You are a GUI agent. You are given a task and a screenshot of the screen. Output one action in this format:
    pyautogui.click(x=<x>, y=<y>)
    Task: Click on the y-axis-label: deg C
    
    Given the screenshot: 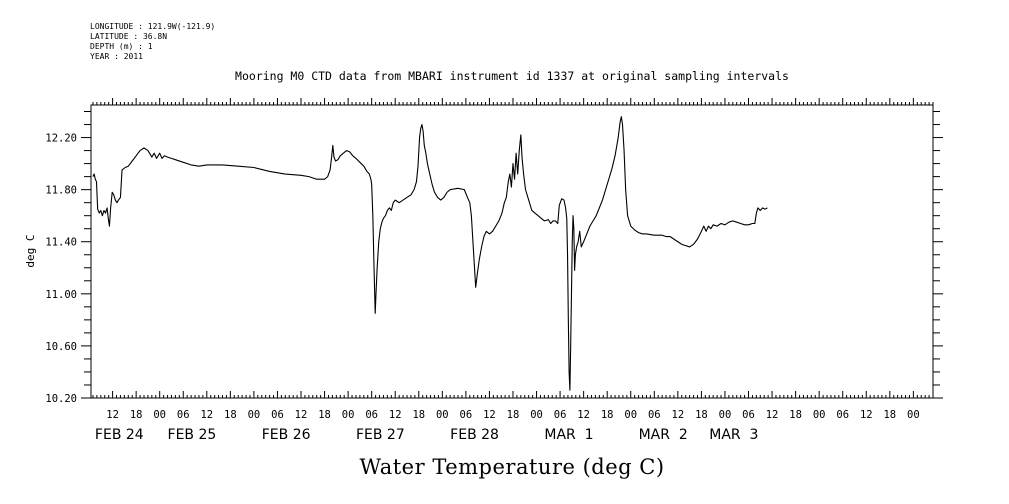 What is the action you would take?
    pyautogui.click(x=30, y=250)
    